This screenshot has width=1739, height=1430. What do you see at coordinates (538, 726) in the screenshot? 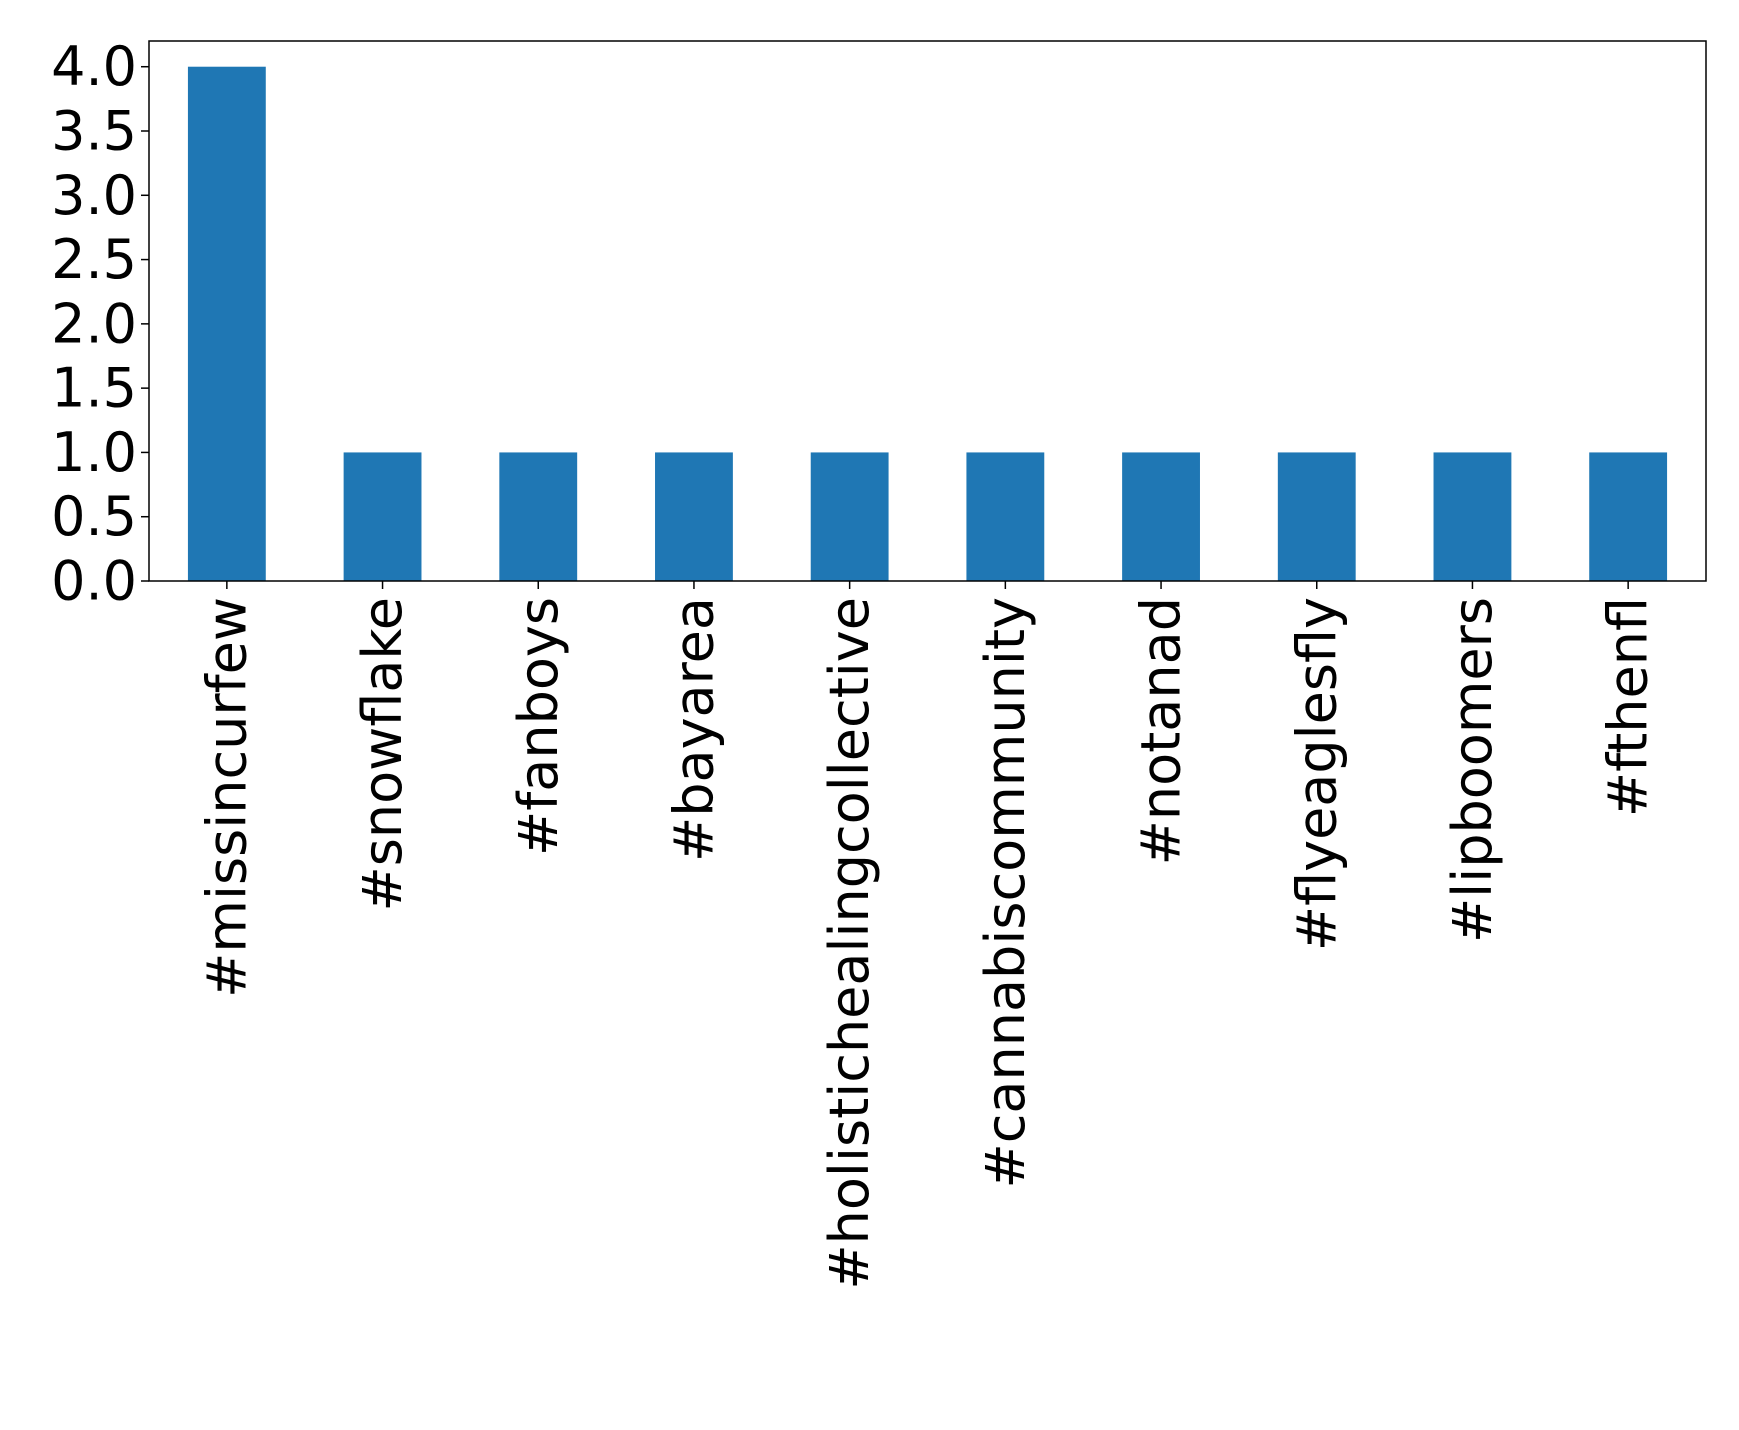
I see `x-tick-label: #fanboys` at bounding box center [538, 726].